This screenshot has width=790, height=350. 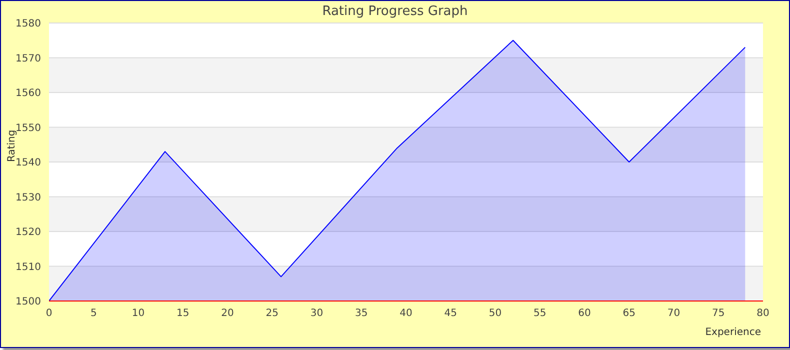 I want to click on y-tick-label: 1500, so click(x=28, y=302).